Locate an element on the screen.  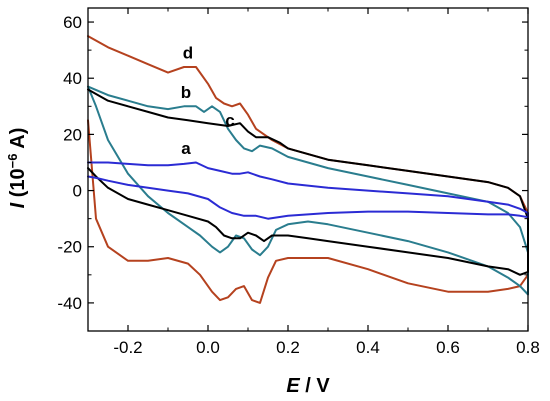
x-tick-label: -0.2 is located at coordinates (127, 347).